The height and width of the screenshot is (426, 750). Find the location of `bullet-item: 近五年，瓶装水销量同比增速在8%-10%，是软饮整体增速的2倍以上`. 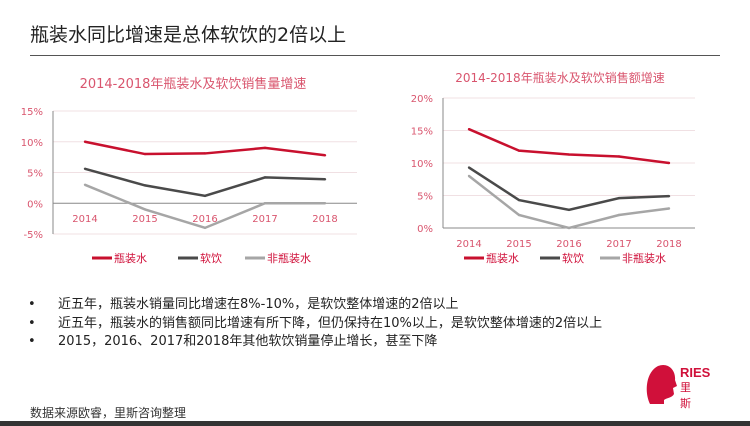

bullet-item: 近五年，瓶装水销量同比增速在8%-10%，是软饮整体增速的2倍以上 is located at coordinates (353, 305).